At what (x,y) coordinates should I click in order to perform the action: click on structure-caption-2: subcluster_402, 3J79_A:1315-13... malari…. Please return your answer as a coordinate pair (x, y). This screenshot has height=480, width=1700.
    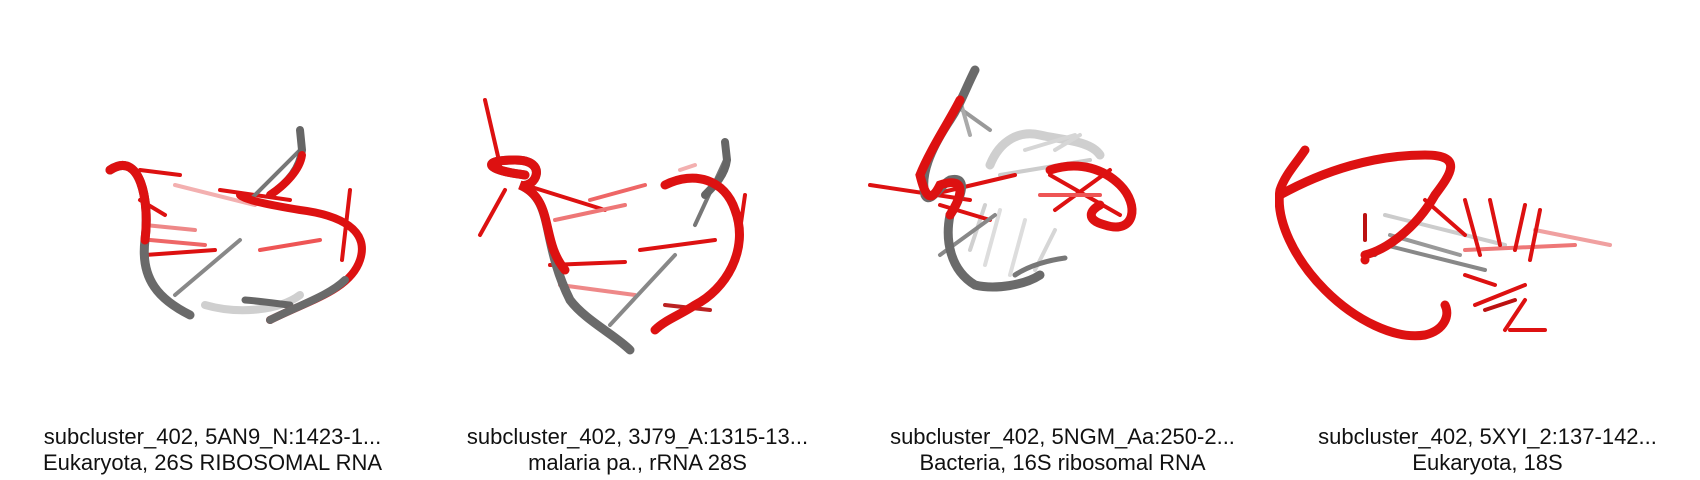
    Looking at the image, I should click on (637, 450).